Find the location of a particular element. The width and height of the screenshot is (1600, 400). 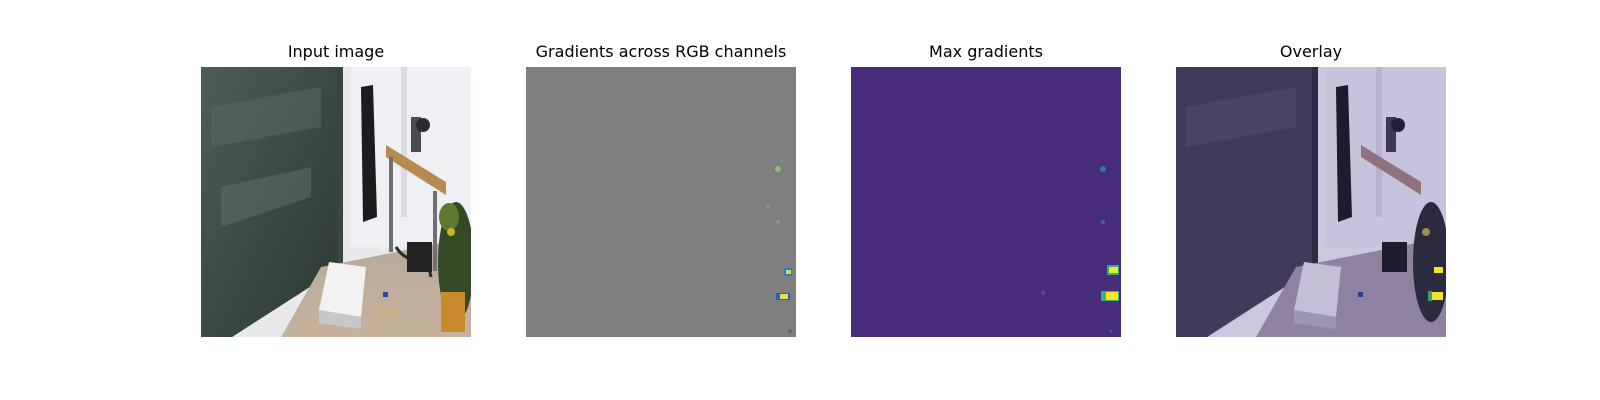

max-gradients-image is located at coordinates (986, 202).